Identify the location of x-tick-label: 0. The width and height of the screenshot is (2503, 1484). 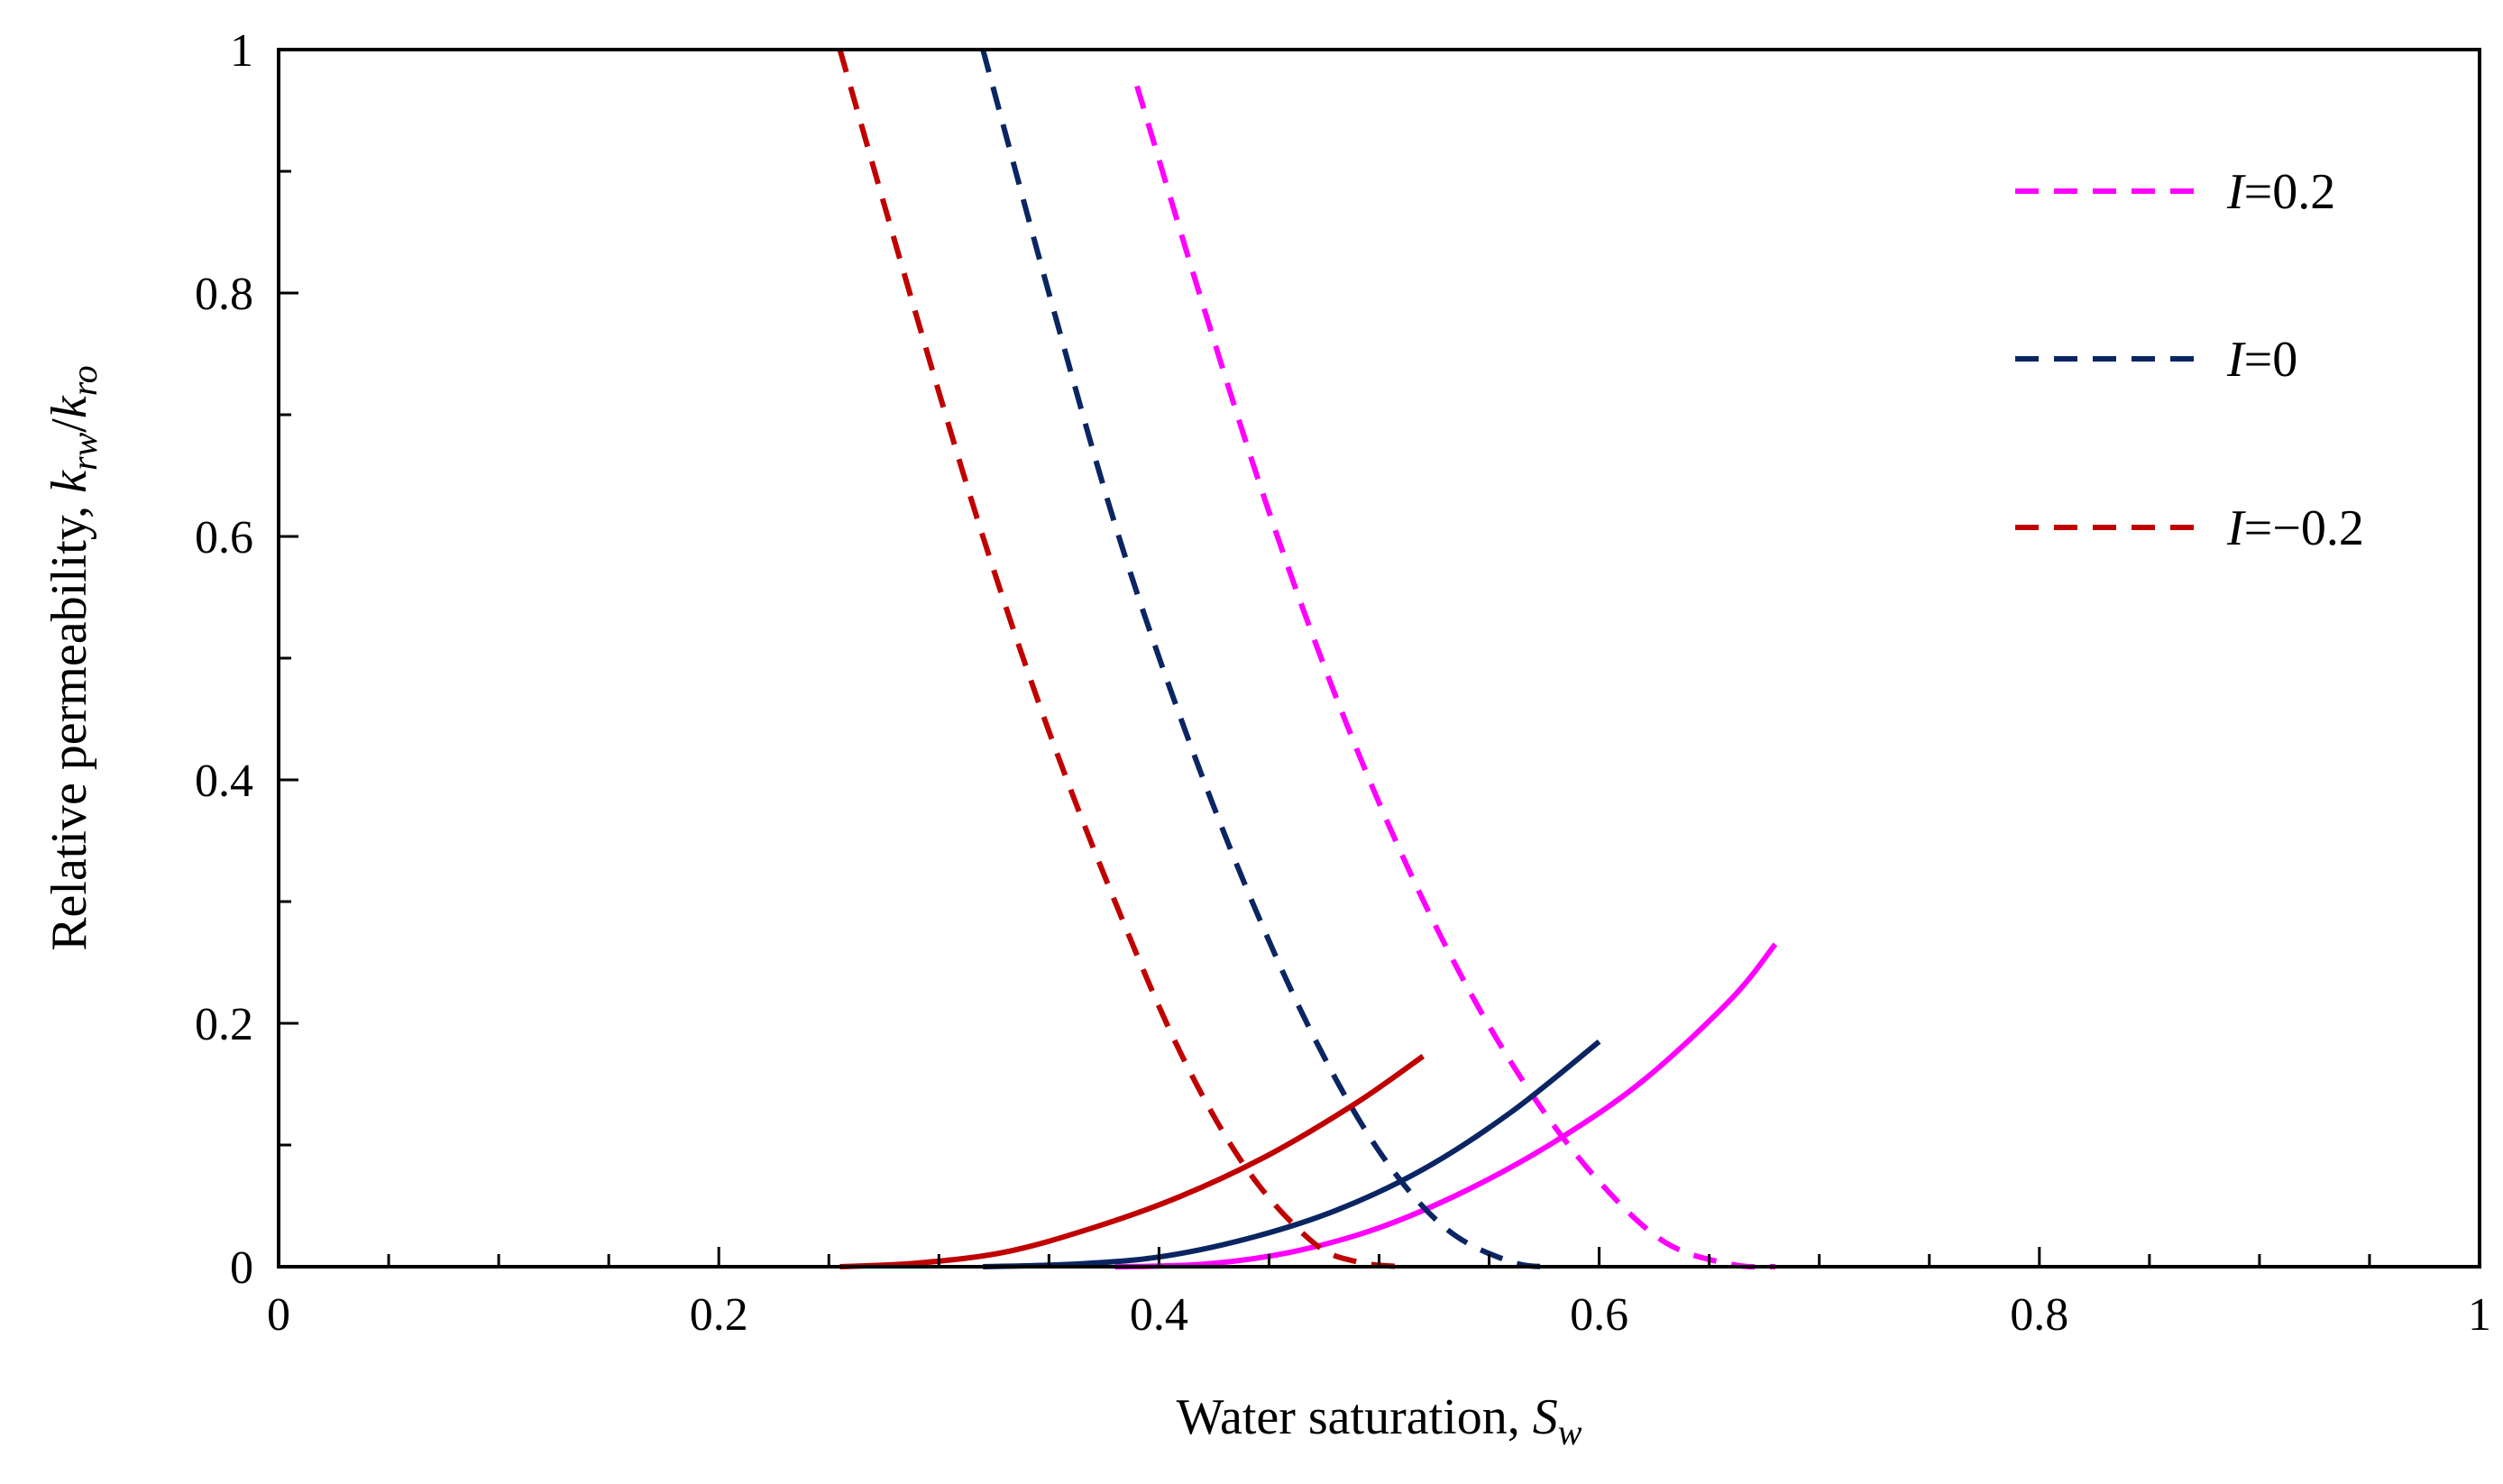
(278, 1315).